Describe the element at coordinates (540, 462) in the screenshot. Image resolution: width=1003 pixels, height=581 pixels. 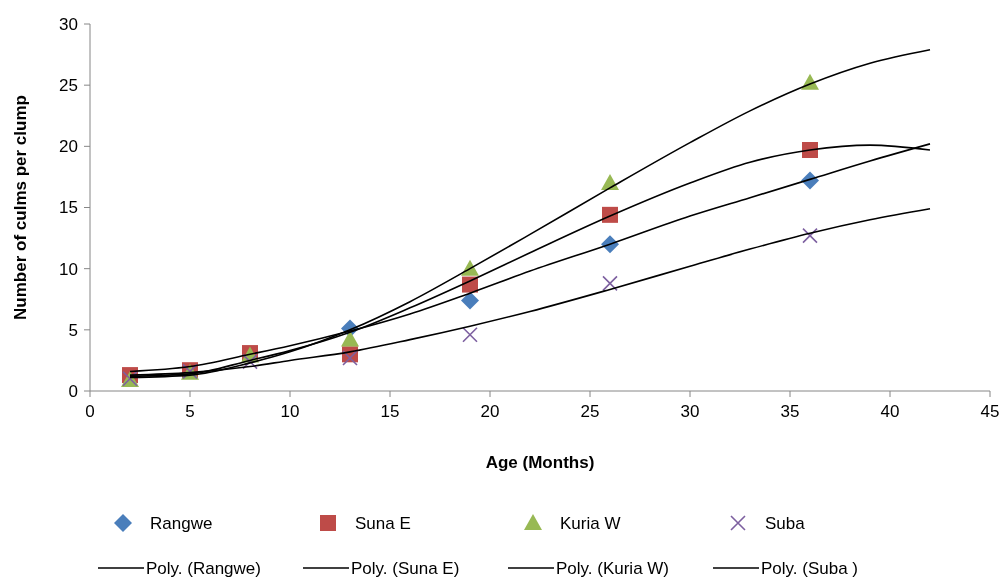
I see `x-axis-title: Age (Months)` at that location.